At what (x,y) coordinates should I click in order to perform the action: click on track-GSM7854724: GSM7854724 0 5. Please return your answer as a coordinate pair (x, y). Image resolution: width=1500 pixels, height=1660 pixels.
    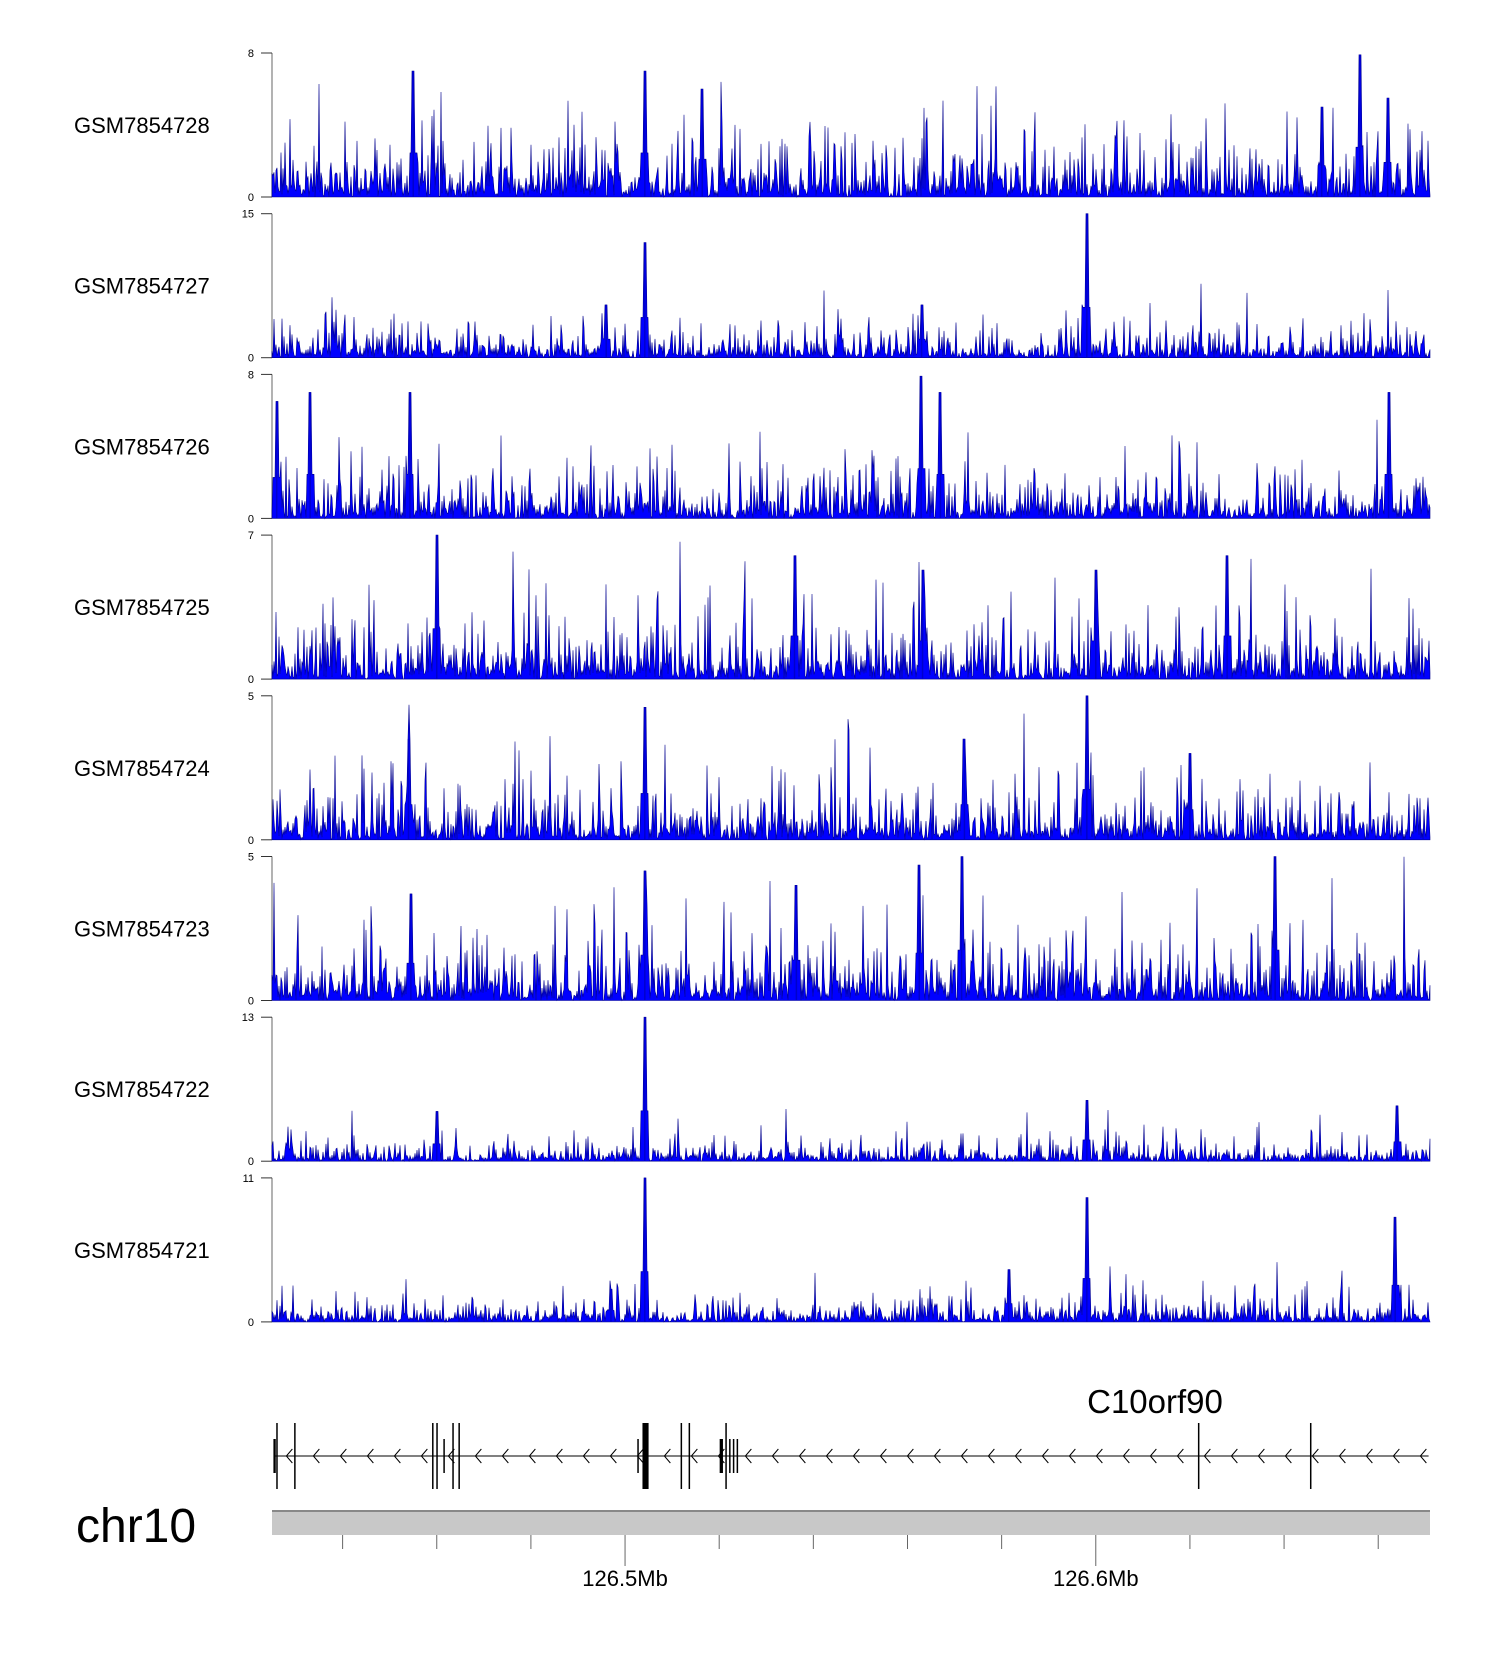
    Looking at the image, I should click on (752, 769).